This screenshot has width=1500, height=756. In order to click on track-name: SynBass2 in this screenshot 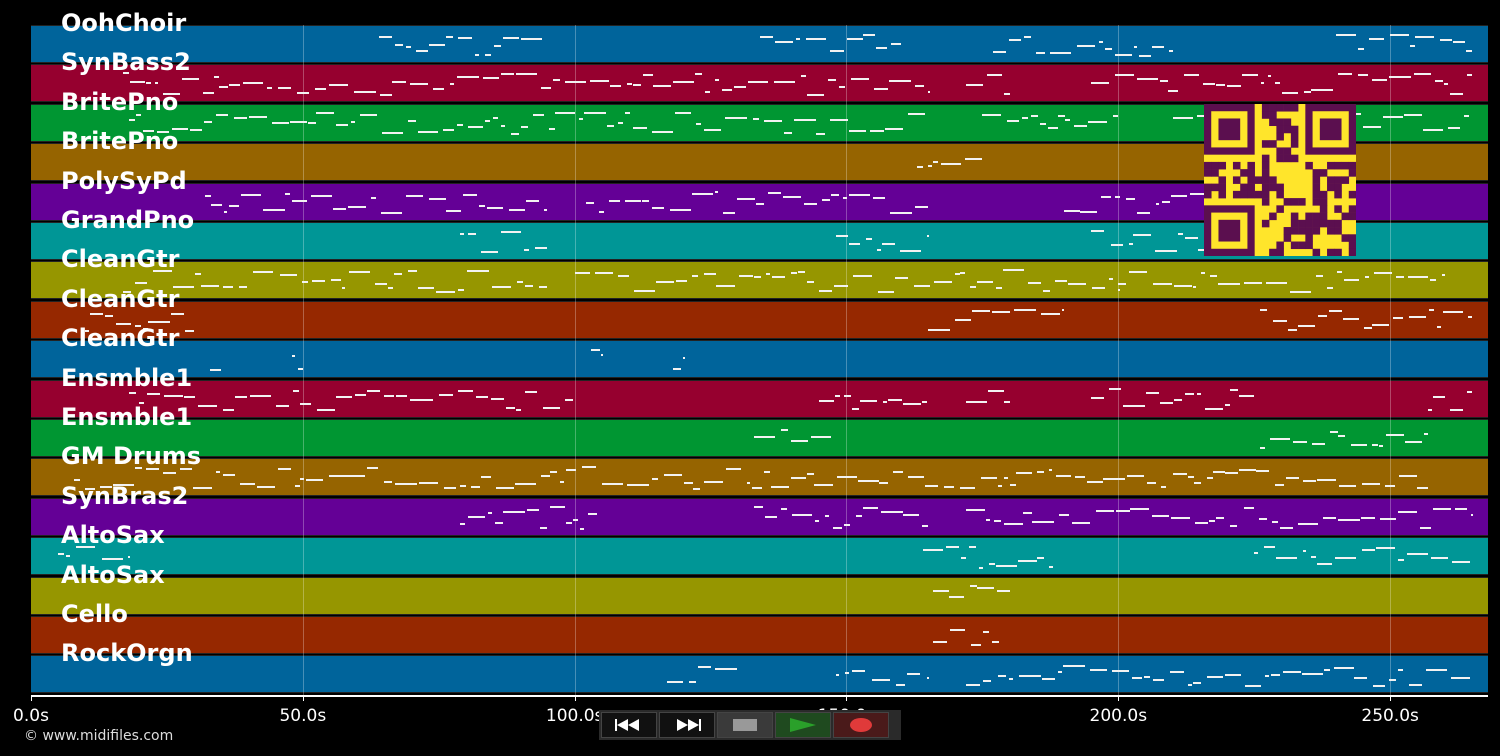, I will do `click(126, 62)`.